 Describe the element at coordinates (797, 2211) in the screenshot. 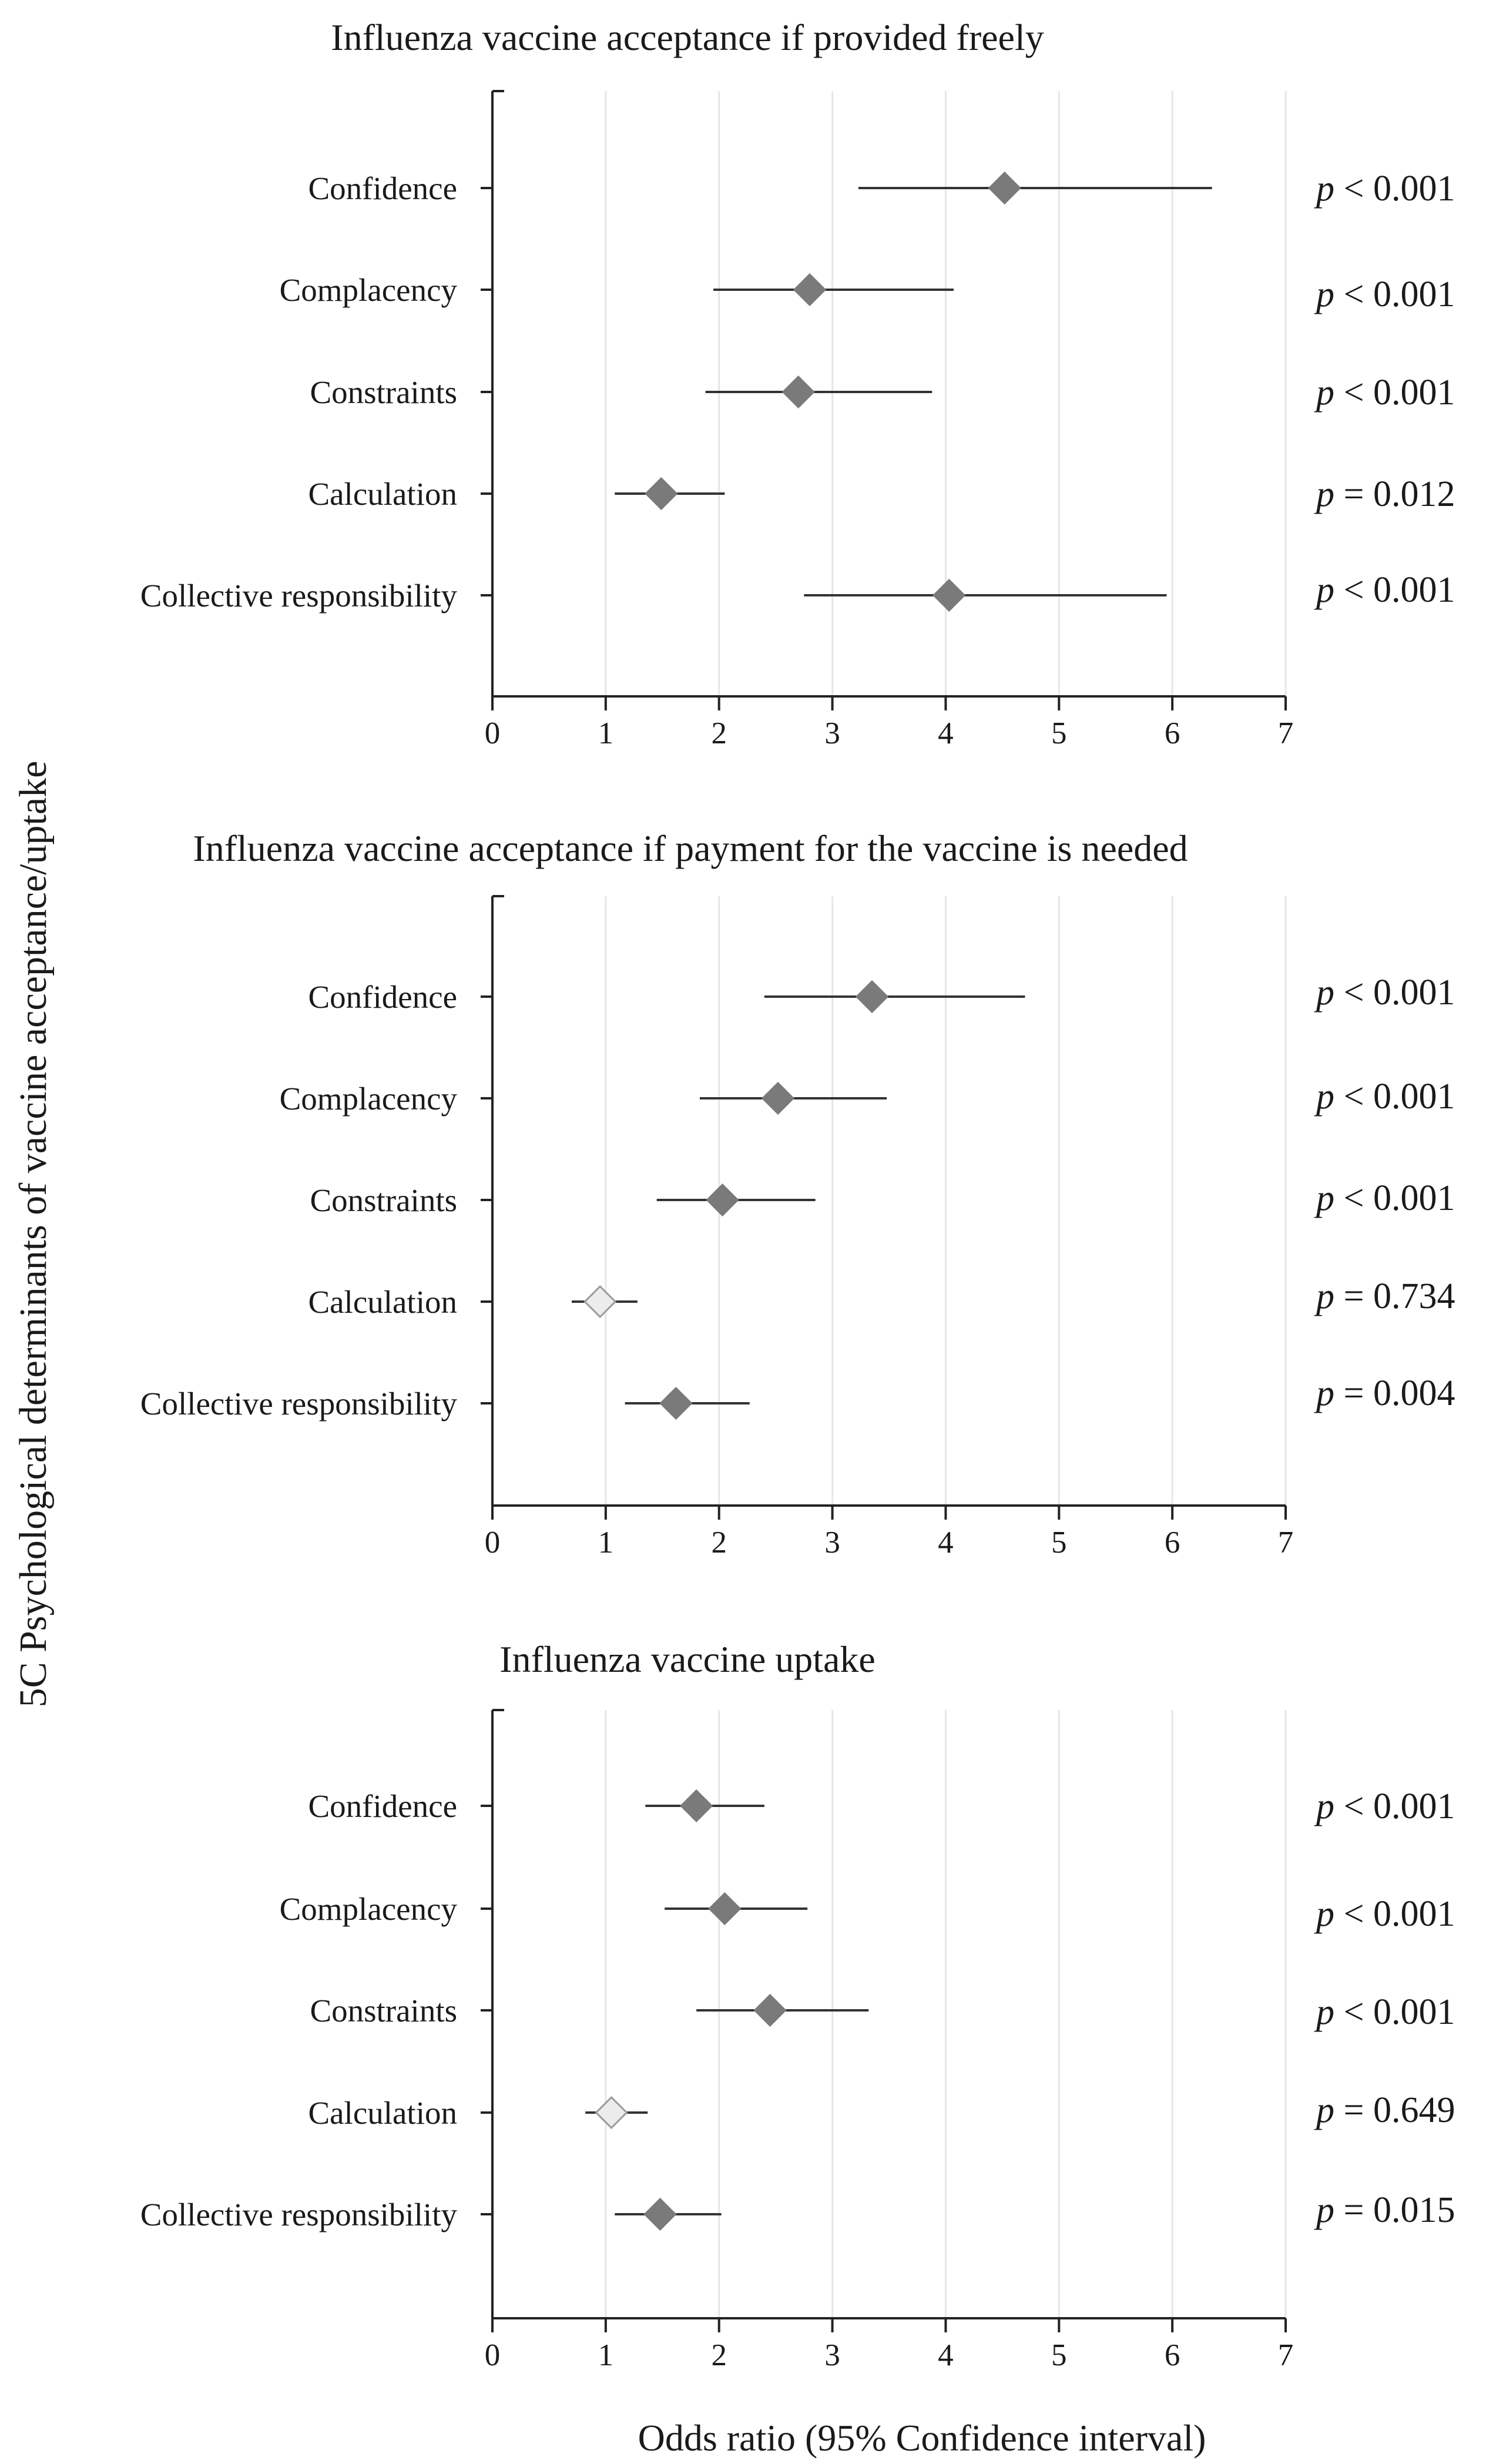

I see `forest-row: Collective responsibility p = 0.015` at that location.